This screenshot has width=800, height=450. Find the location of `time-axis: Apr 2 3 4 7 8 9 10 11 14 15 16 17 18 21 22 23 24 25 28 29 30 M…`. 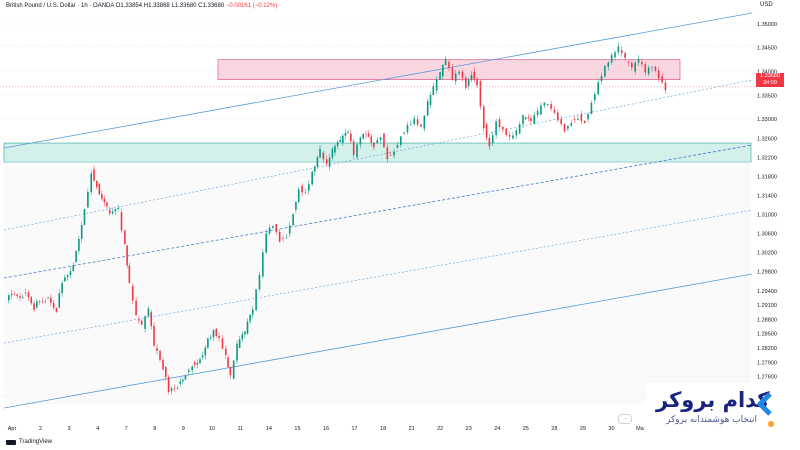

time-axis: Apr 2 3 4 7 8 9 10 11 14 15 16 17 18 21 22 23 24 25 28 29 30 M… is located at coordinates (326, 429).